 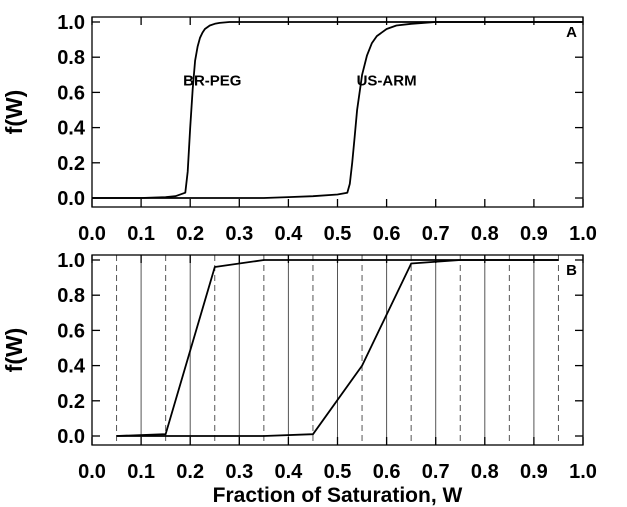 I want to click on x-axis-label: Fraction of Saturation, W, so click(x=338, y=495).